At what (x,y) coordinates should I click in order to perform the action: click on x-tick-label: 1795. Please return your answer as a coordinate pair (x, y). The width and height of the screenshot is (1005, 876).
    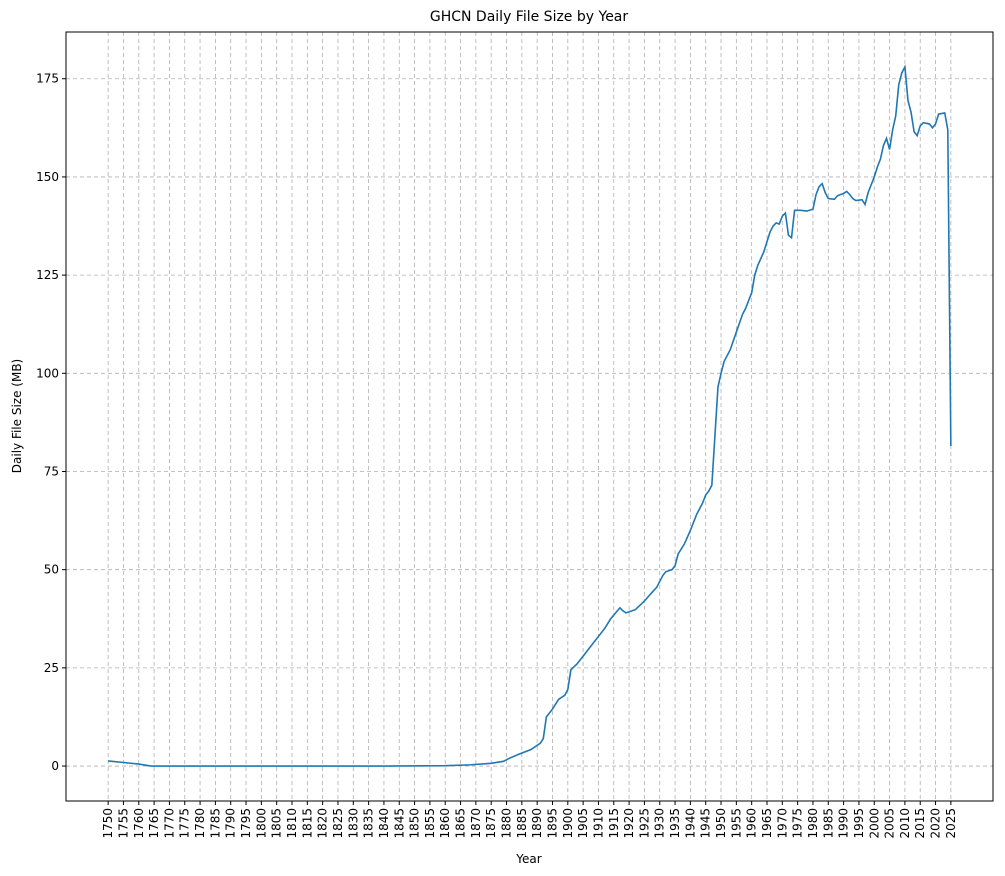
    Looking at the image, I should click on (246, 823).